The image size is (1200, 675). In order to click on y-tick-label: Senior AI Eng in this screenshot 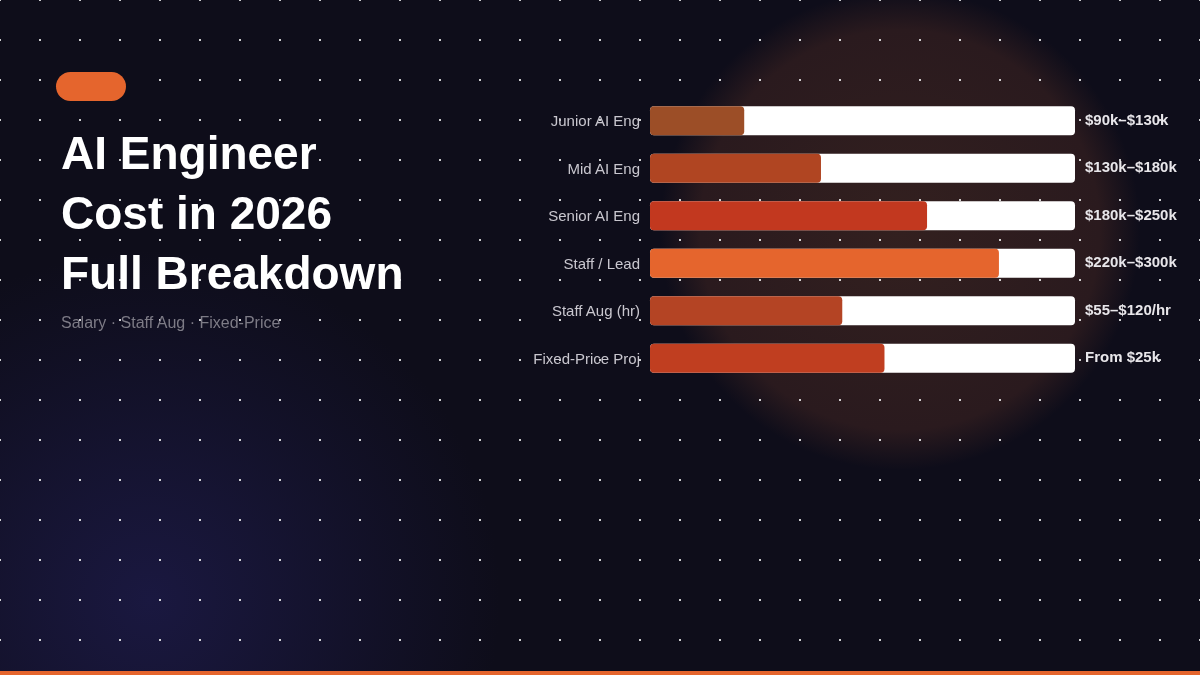, I will do `click(594, 216)`.